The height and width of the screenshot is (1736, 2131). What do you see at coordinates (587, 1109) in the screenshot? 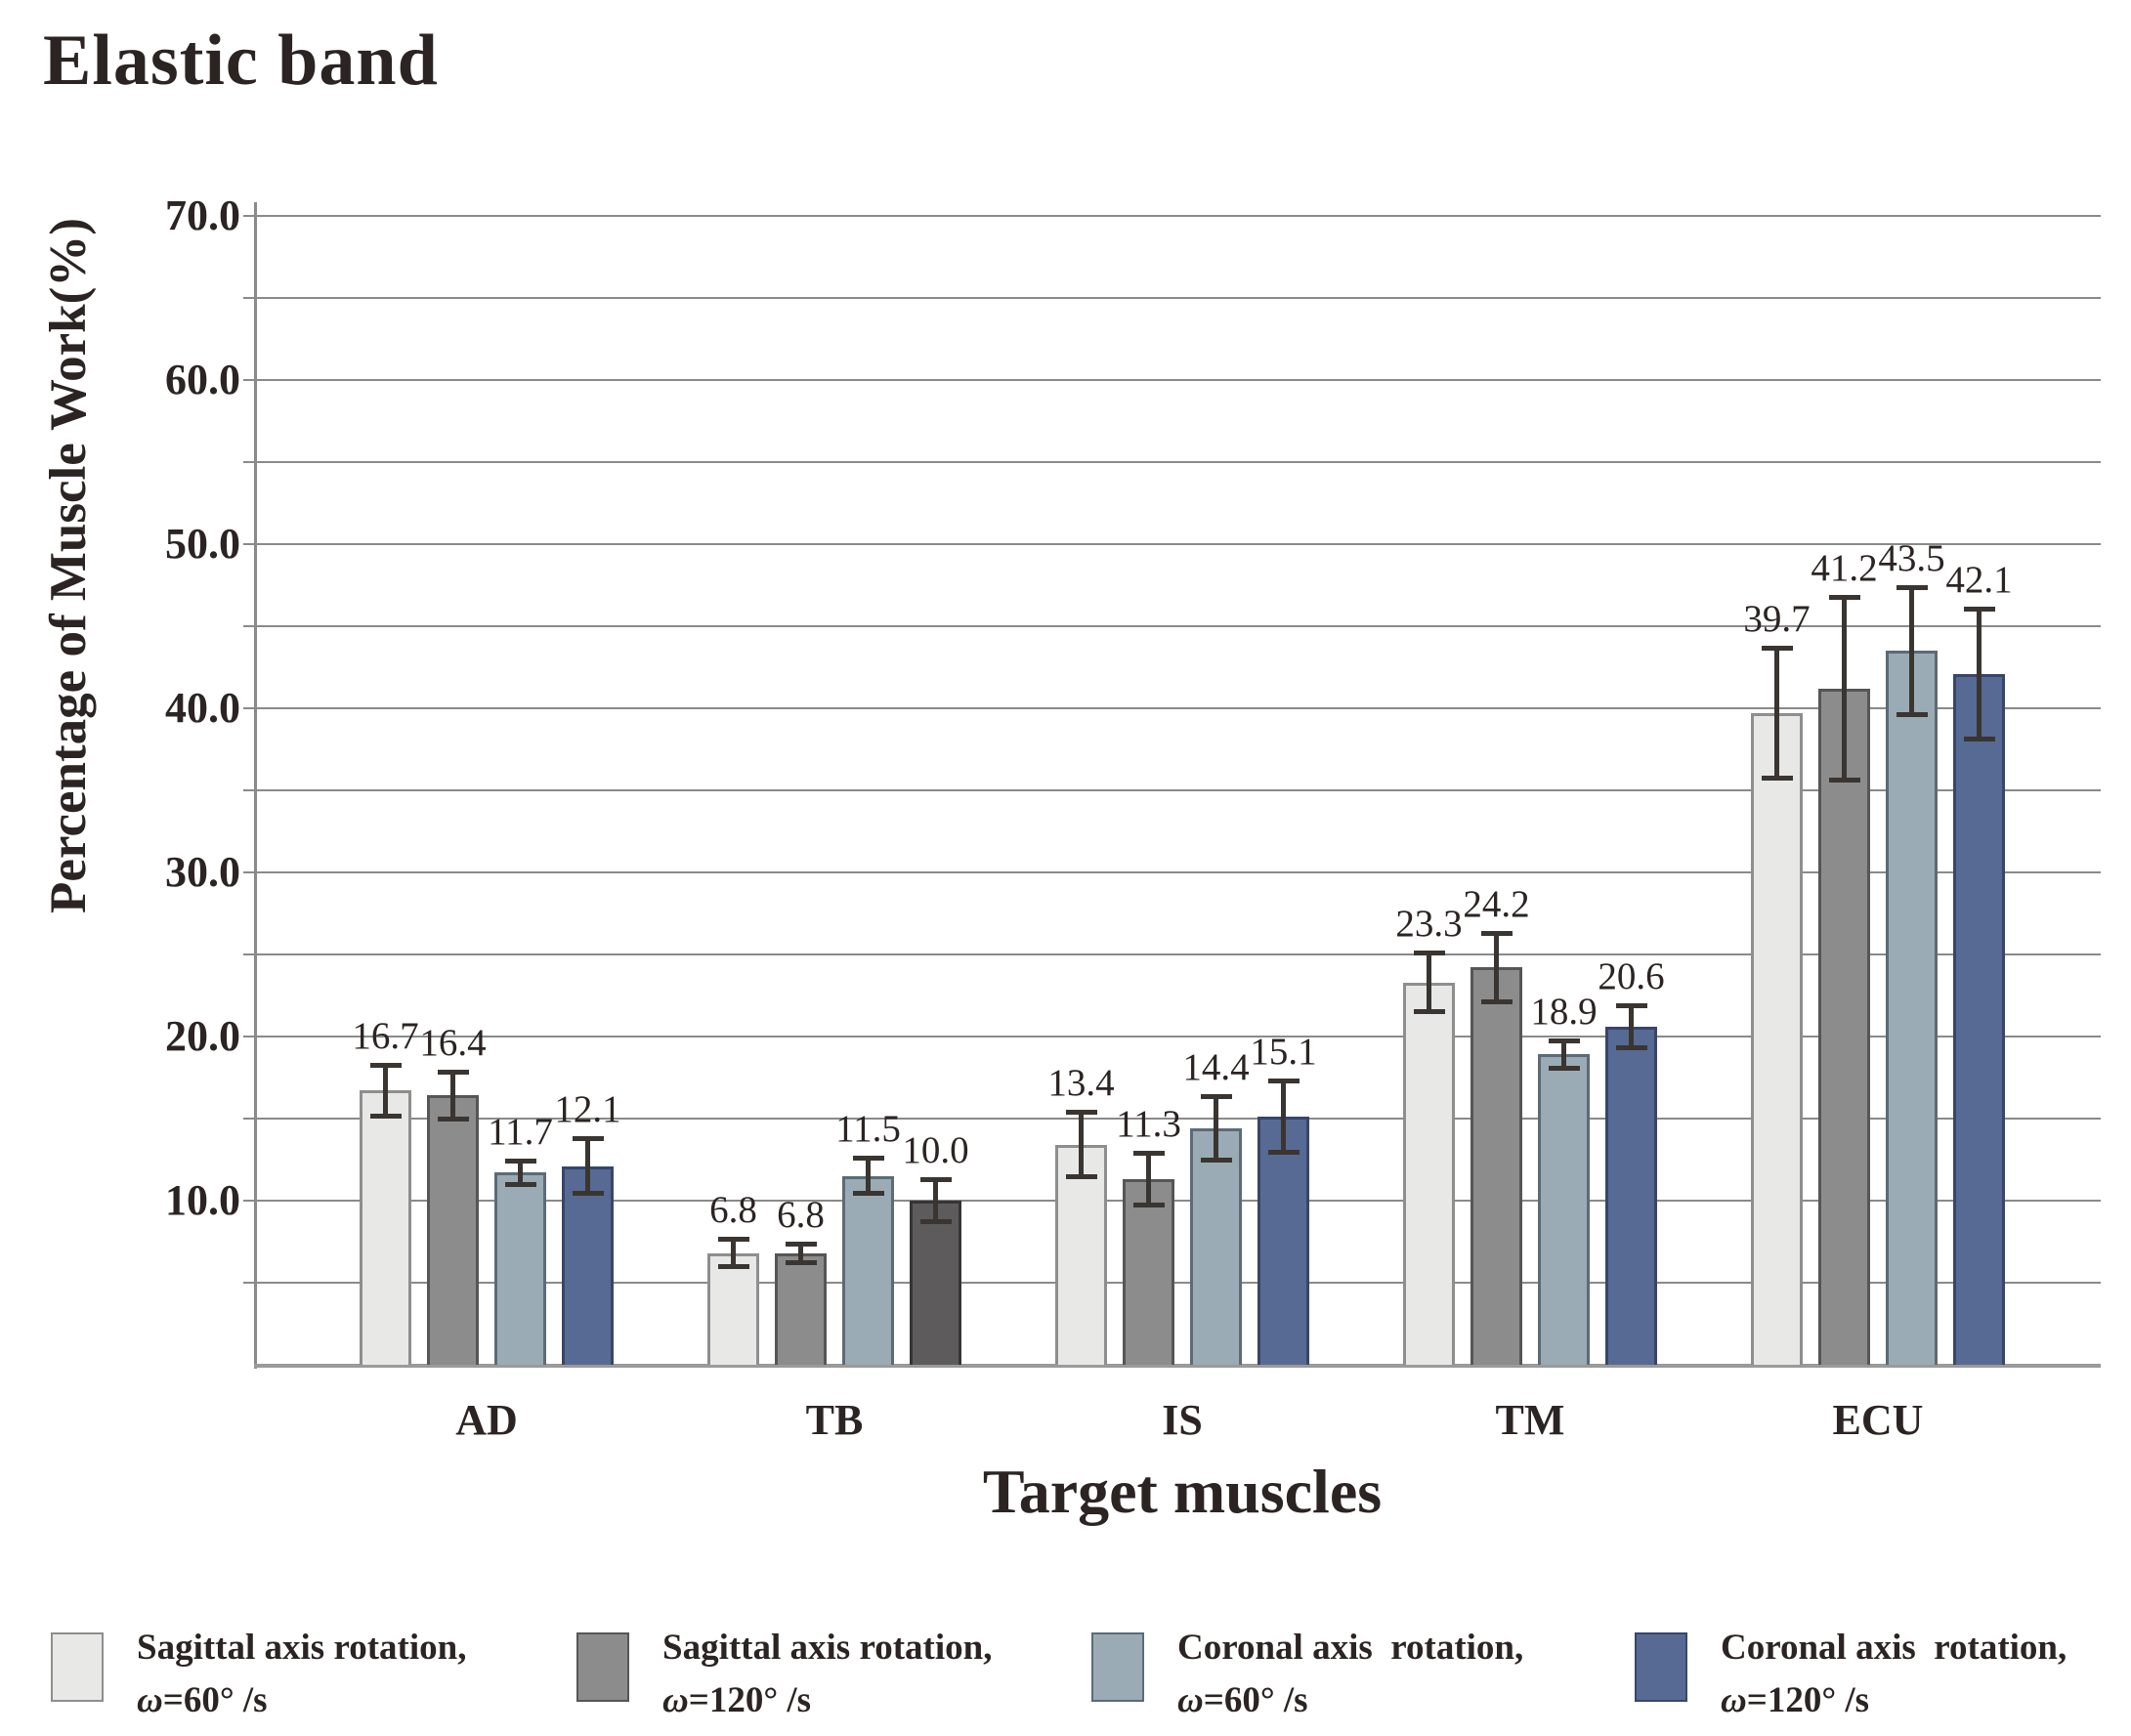
I see `bar-value-label: 12.1` at bounding box center [587, 1109].